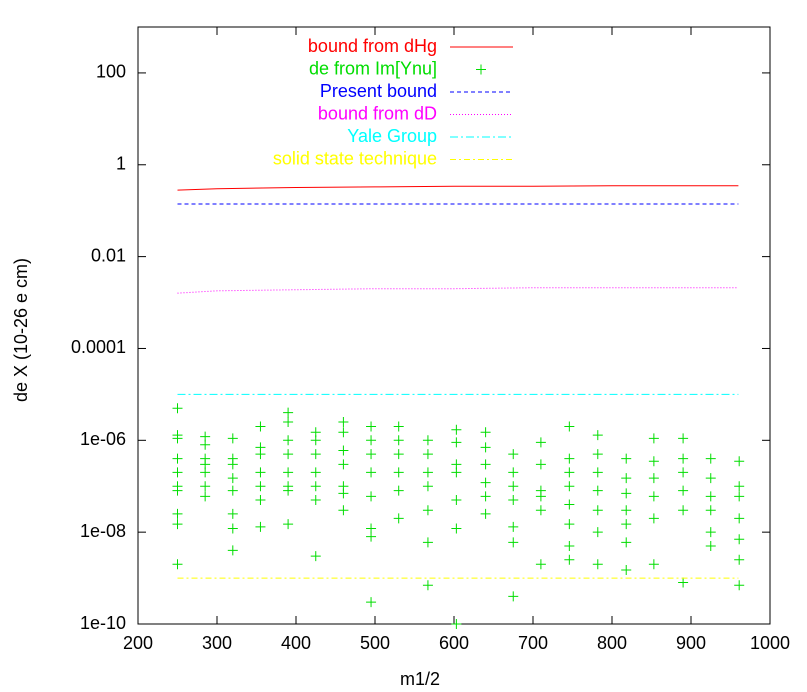  Describe the element at coordinates (103, 531) in the screenshot. I see `y-tick-label: 1e-08` at that location.